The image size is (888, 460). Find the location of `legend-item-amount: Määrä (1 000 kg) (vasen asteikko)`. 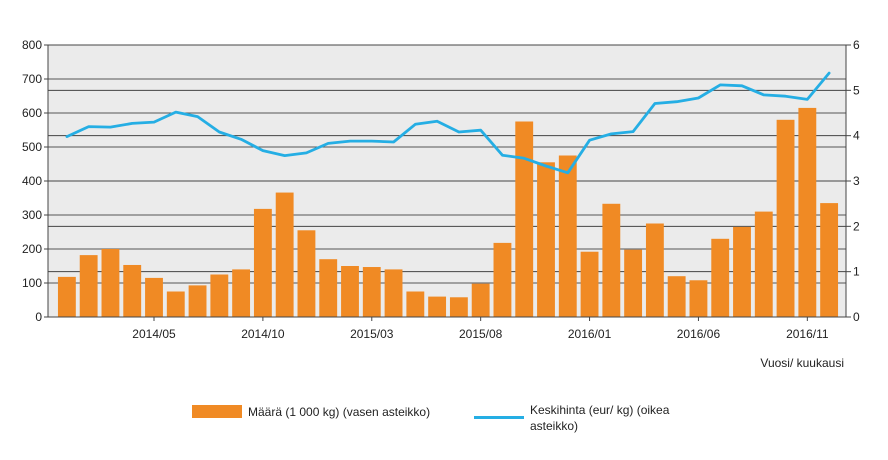

legend-item-amount: Määrä (1 000 kg) (vasen asteikko) is located at coordinates (311, 412).